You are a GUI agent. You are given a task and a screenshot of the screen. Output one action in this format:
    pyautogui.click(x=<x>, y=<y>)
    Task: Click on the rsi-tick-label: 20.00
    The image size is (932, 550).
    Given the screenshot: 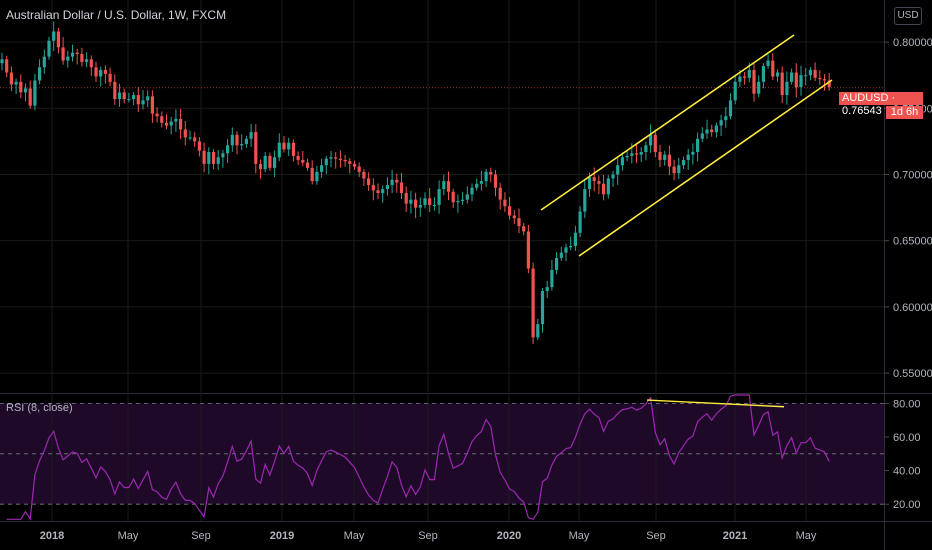 What is the action you would take?
    pyautogui.click(x=907, y=505)
    